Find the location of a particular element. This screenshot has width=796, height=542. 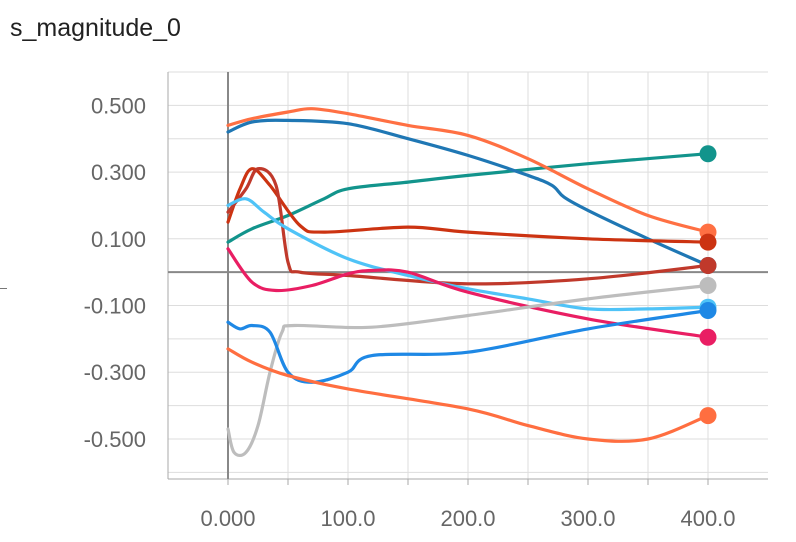

y-tick-label: -0.100 is located at coordinates (115, 306).